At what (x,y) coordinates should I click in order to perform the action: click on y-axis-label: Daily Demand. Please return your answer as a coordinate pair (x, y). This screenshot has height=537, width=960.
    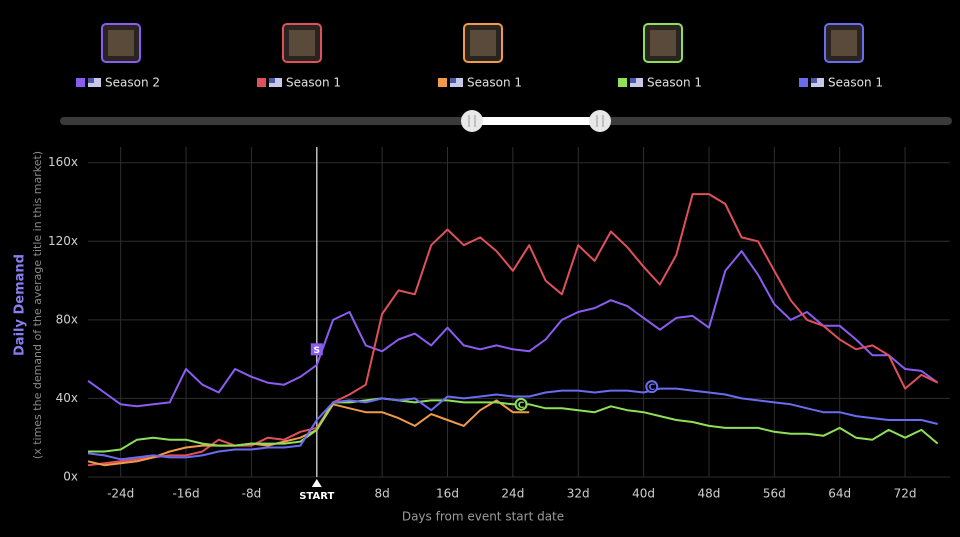
    Looking at the image, I should click on (20, 305).